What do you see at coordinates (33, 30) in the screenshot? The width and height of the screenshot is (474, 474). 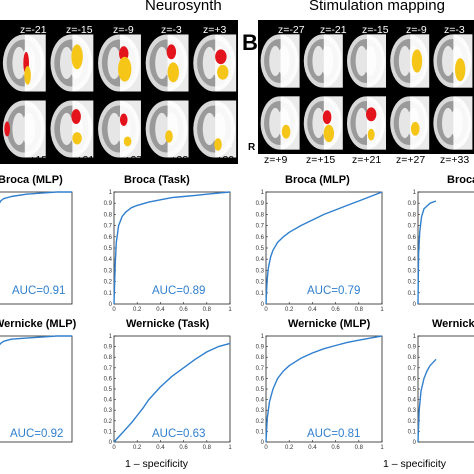 I see `slice-label: z=-21` at bounding box center [33, 30].